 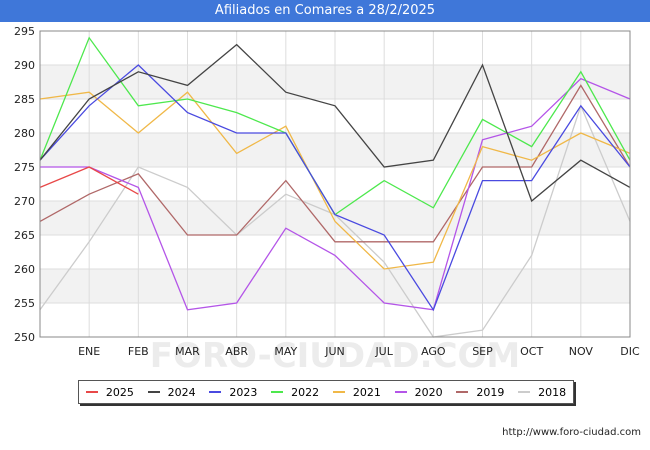 What do you see at coordinates (552, 392) in the screenshot?
I see `legend-label: 2018` at bounding box center [552, 392].